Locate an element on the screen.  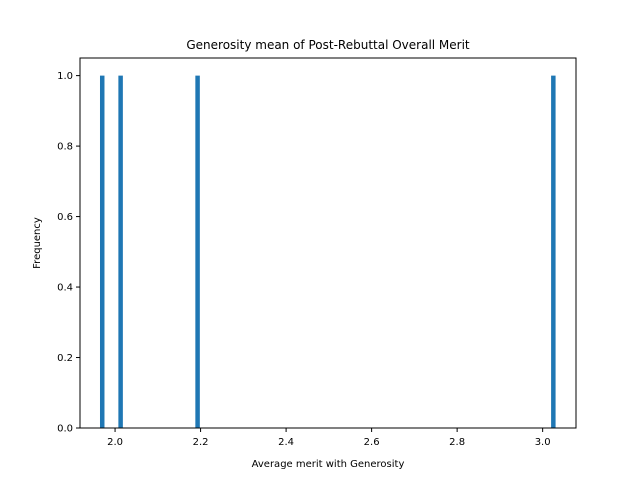
y-tick-label: 1.0 is located at coordinates (65, 76).